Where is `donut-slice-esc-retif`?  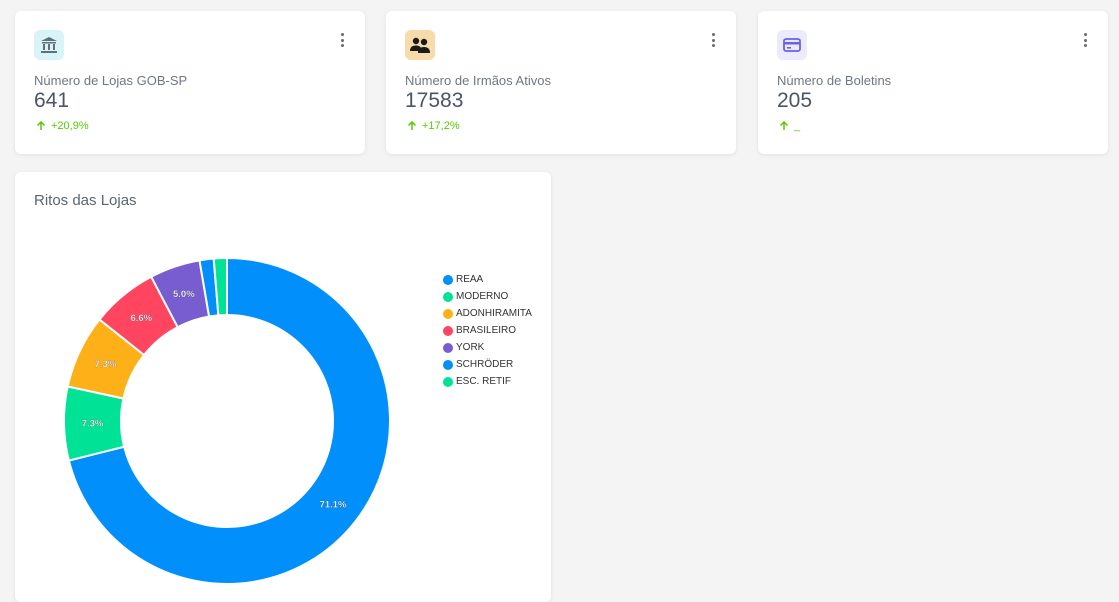 donut-slice-esc-retif is located at coordinates (220, 286).